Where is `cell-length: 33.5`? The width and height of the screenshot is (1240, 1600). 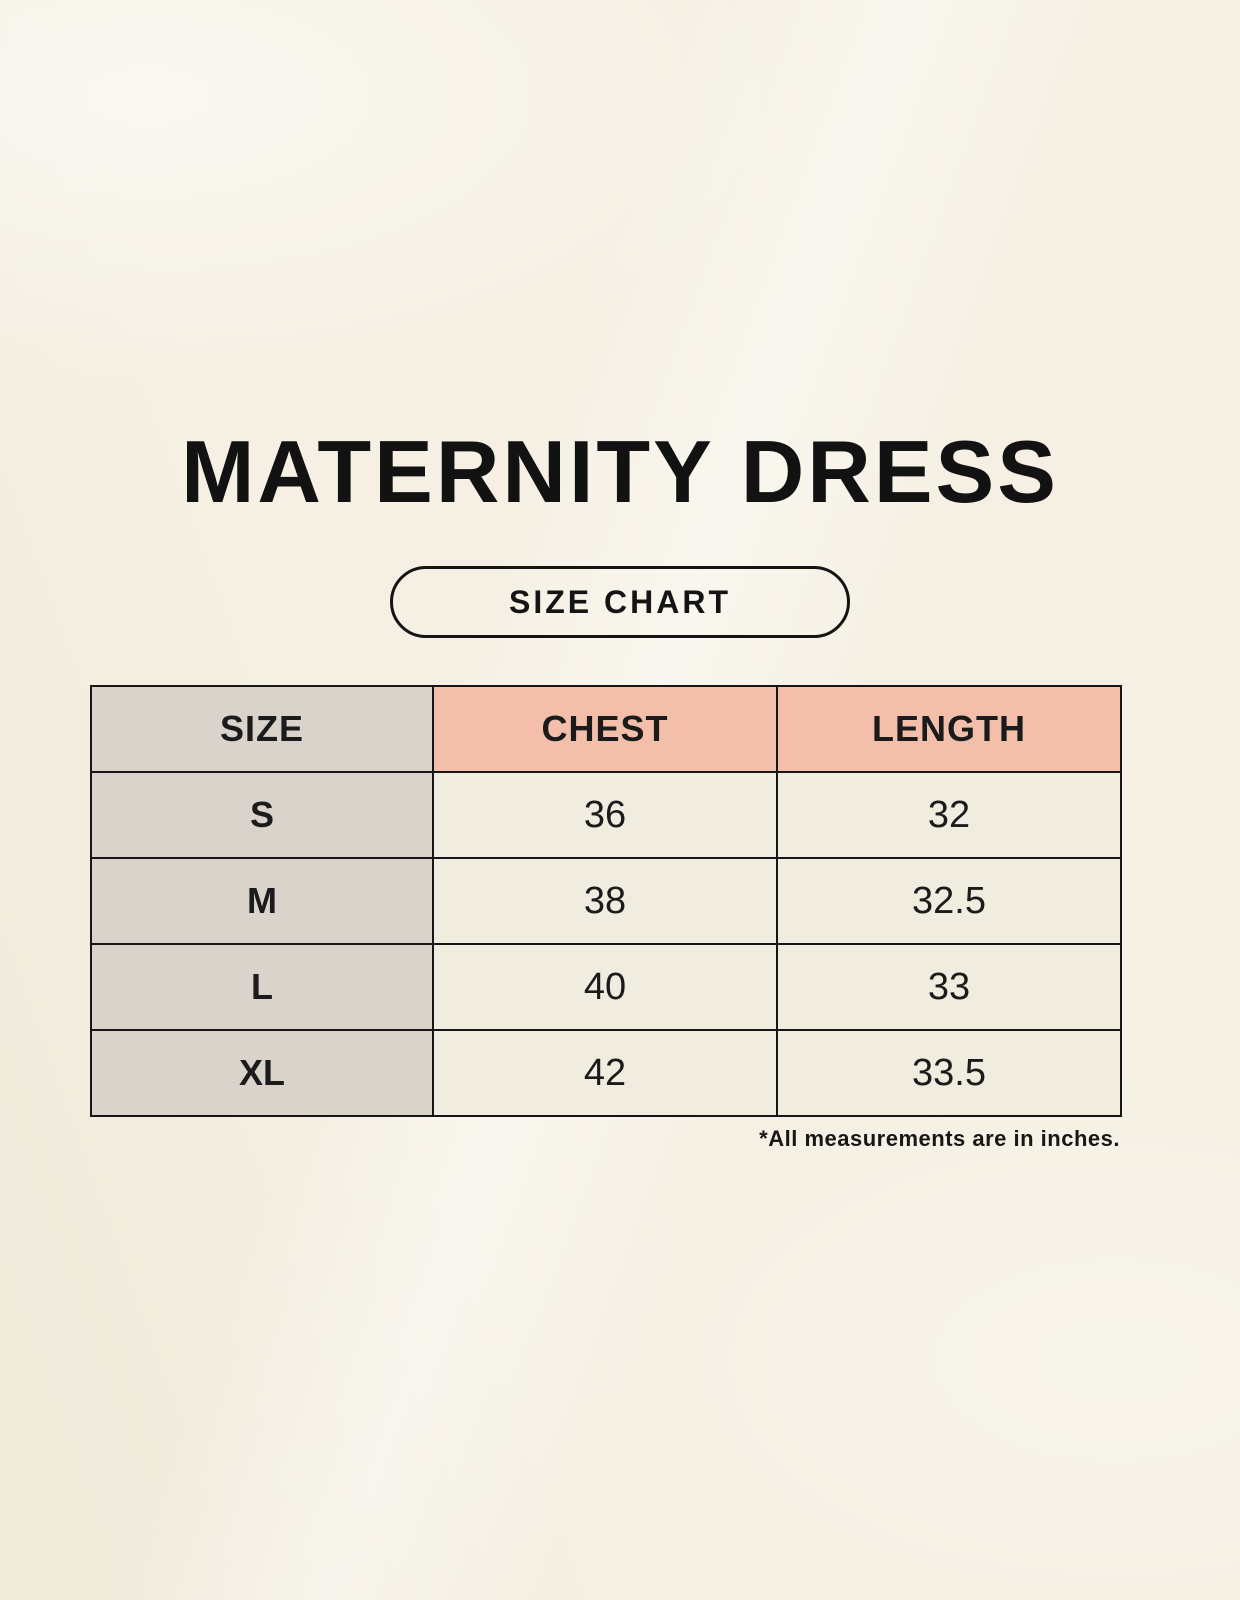 cell-length: 33.5 is located at coordinates (949, 1073).